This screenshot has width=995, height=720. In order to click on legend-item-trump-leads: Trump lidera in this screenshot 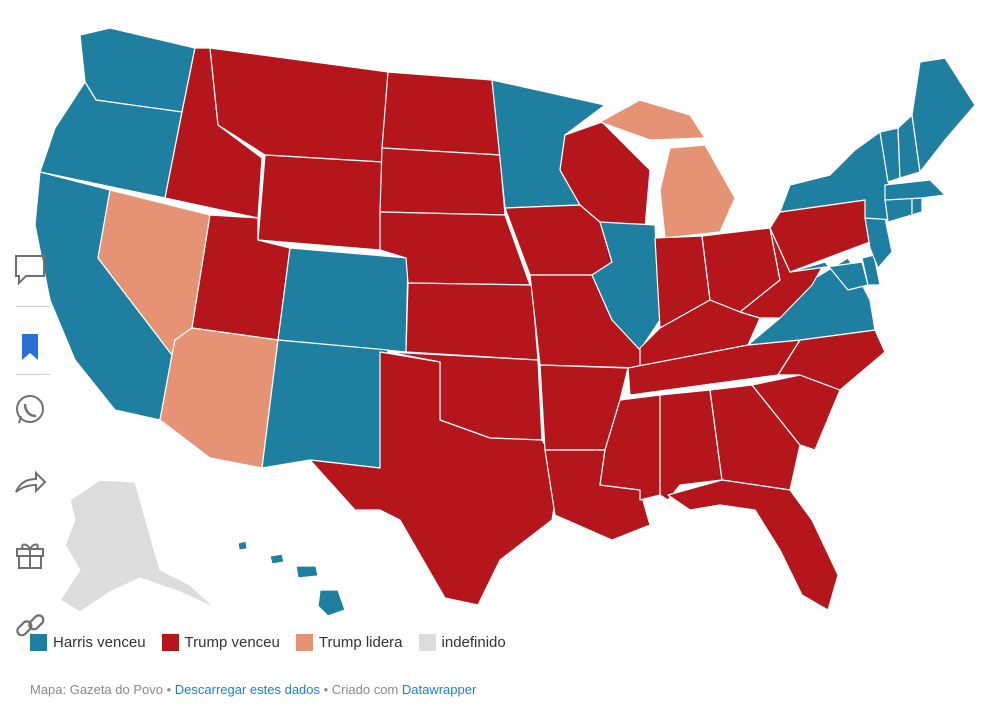, I will do `click(349, 642)`.